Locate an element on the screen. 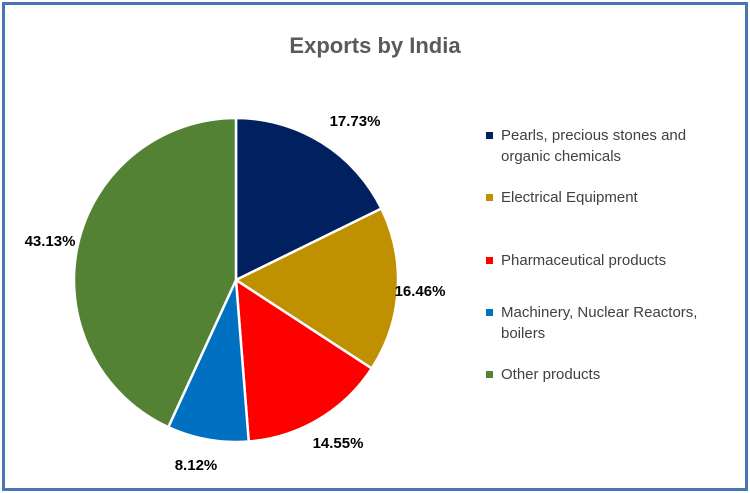 Image resolution: width=750 pixels, height=493 pixels. legend-label-machinery: Machinery, Nuclear Reactors, boilers is located at coordinates (599, 323).